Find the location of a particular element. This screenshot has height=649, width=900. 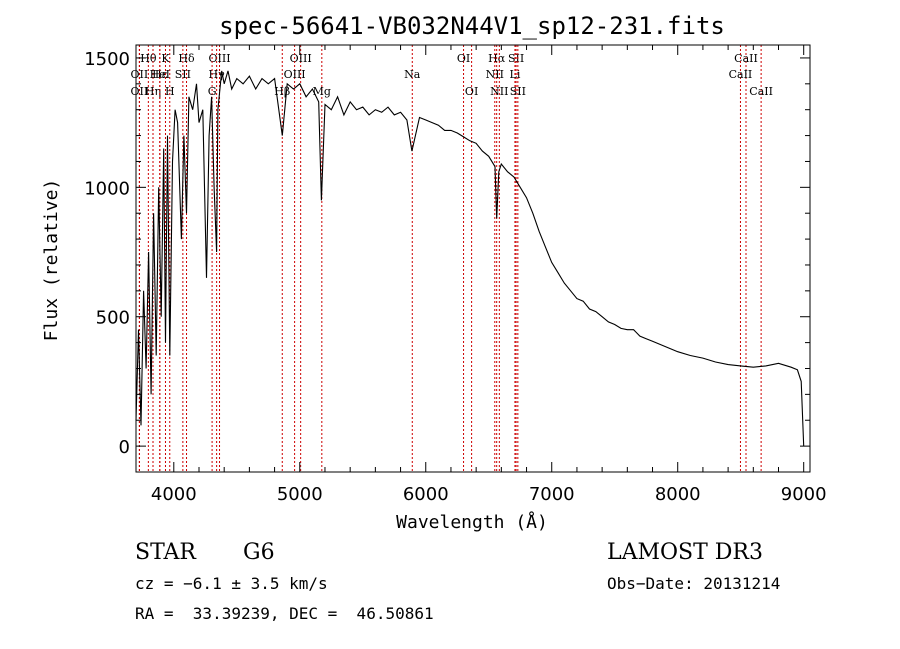

x-tick-label-0: 4000 is located at coordinates (174, 494).